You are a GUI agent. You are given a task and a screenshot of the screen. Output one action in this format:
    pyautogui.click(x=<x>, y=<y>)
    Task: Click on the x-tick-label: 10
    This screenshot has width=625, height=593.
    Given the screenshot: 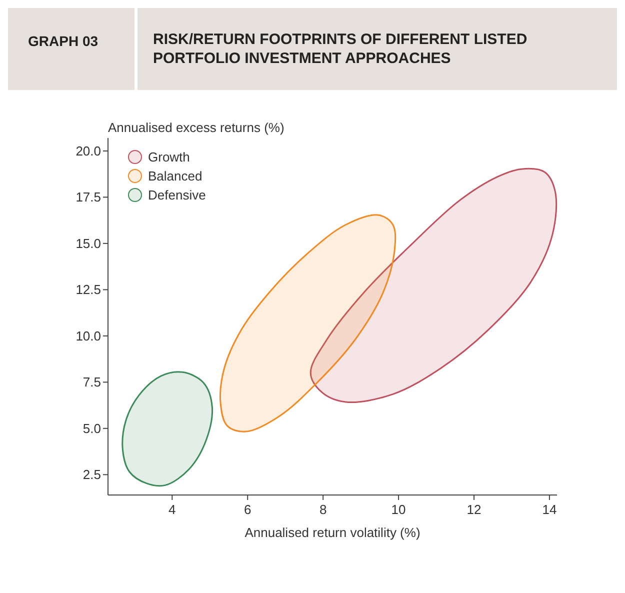 What is the action you would take?
    pyautogui.click(x=398, y=509)
    